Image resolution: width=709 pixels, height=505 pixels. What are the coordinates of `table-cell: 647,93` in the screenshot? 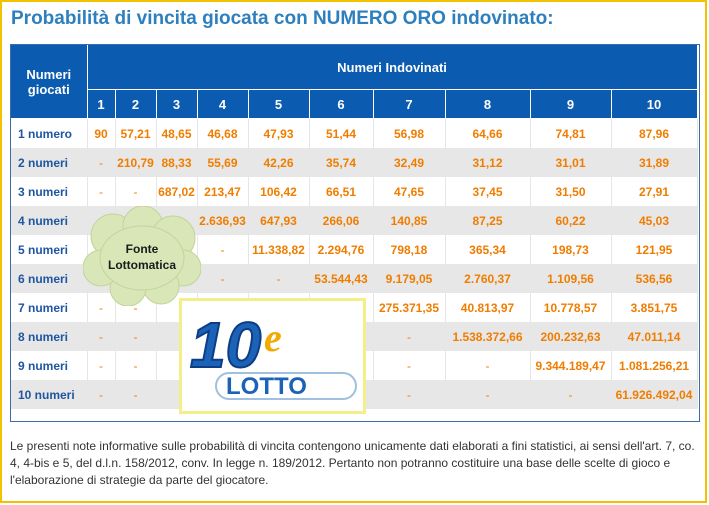 It's located at (279, 220).